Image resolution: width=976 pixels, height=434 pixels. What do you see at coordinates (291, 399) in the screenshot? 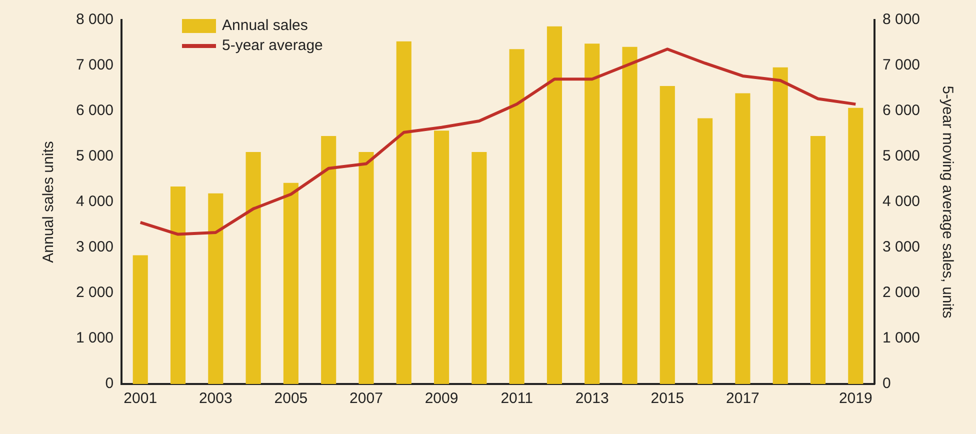
I see `x-tick-label: 2005` at bounding box center [291, 399].